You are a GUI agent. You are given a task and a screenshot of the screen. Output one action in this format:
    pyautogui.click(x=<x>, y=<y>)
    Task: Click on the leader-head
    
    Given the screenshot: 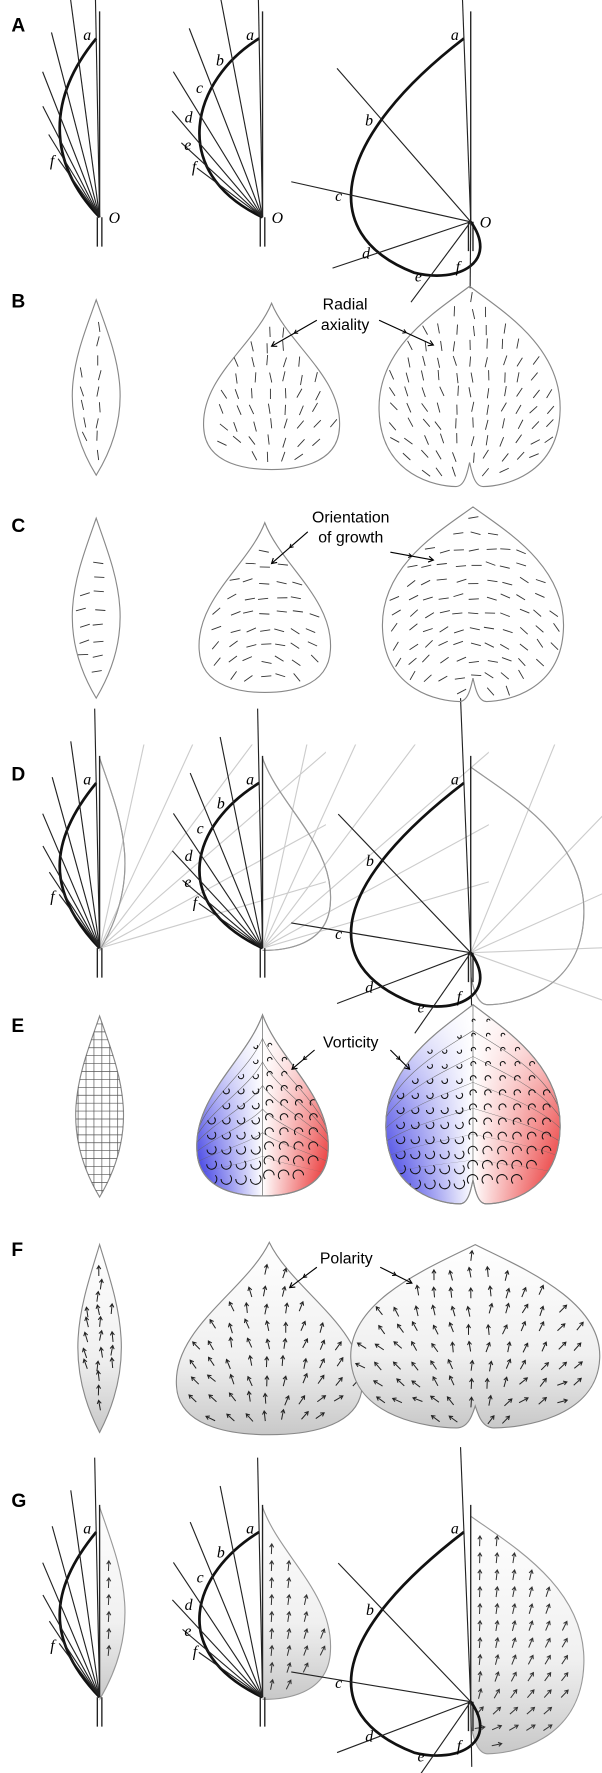 What is the action you would take?
    pyautogui.click(x=274, y=344)
    